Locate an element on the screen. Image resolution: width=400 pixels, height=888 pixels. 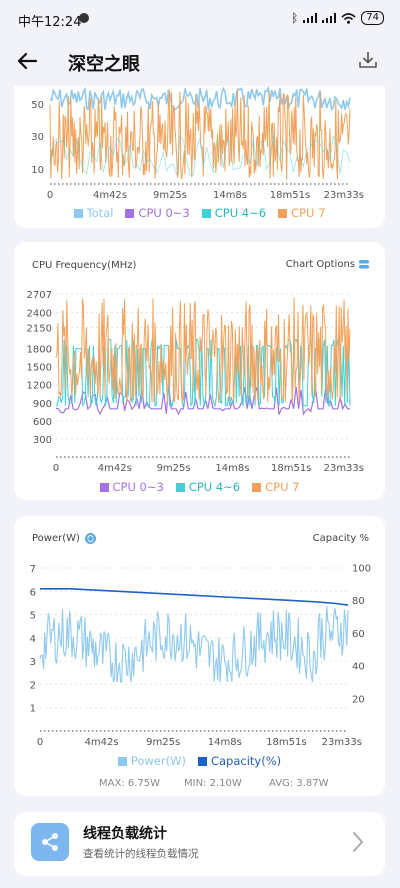
y-tick-label: 7 is located at coordinates (33, 569).